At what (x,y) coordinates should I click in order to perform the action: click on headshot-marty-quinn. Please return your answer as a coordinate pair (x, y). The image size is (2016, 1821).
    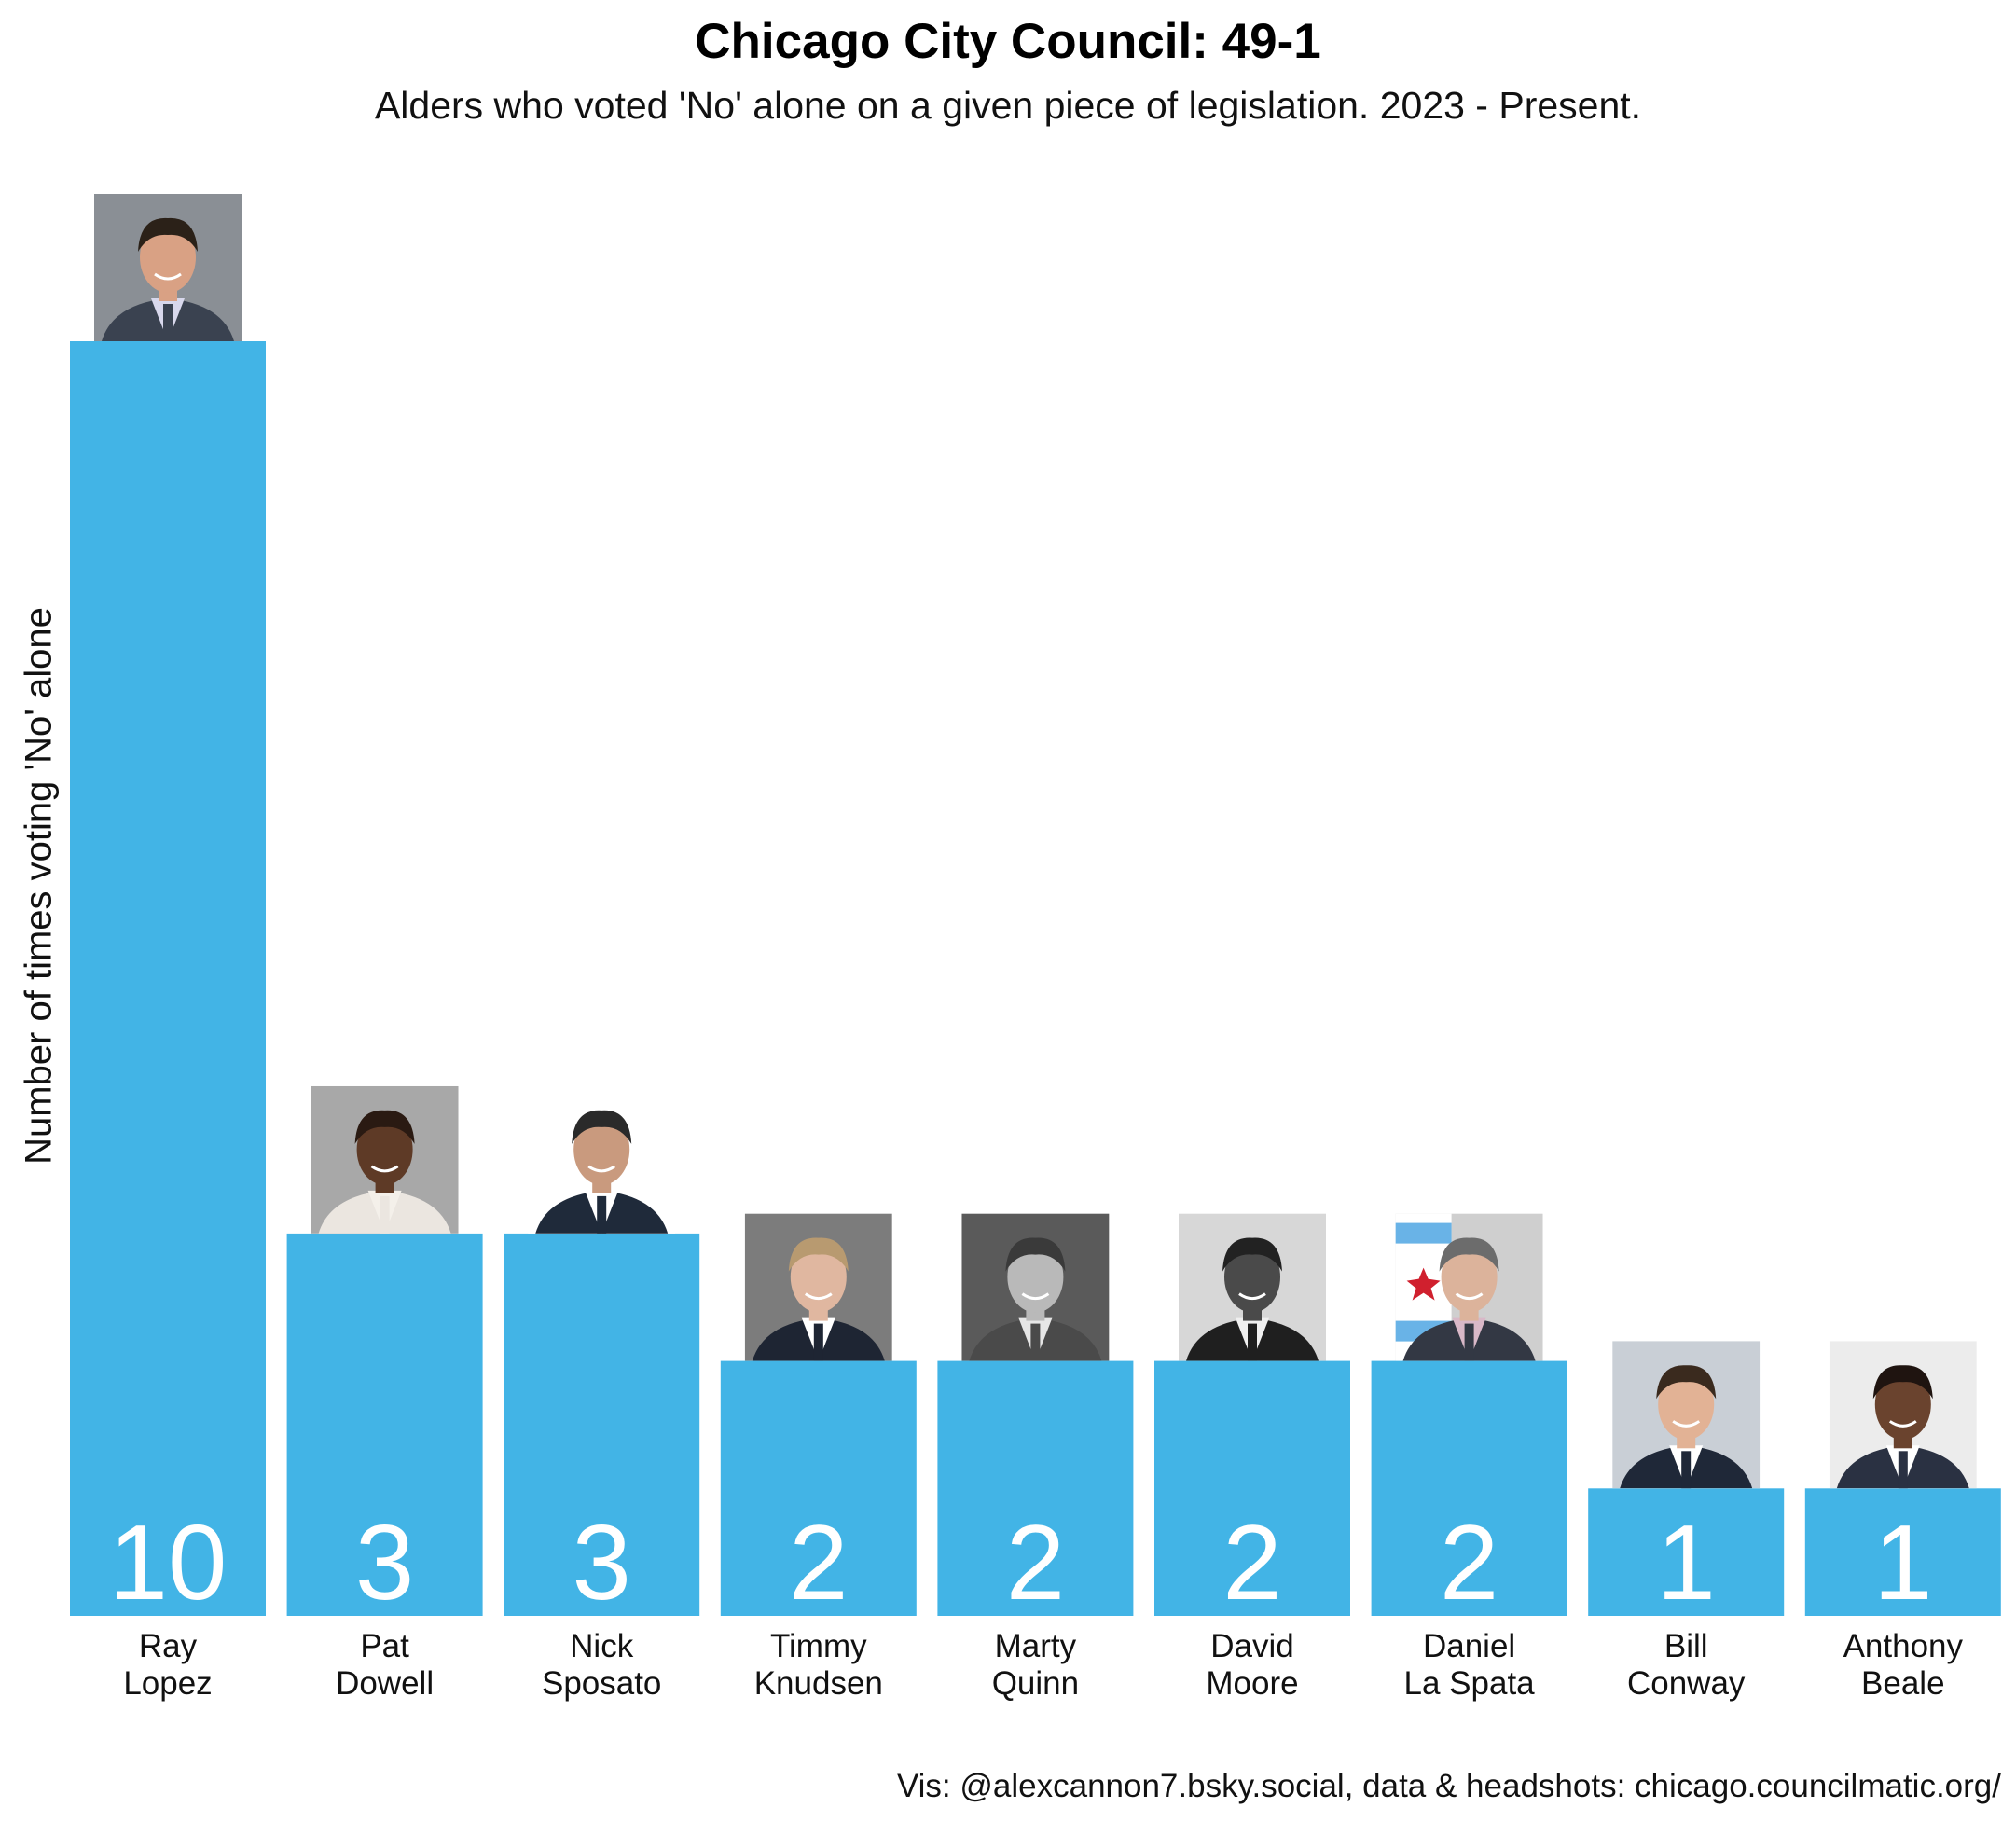
    Looking at the image, I should click on (1035, 1288).